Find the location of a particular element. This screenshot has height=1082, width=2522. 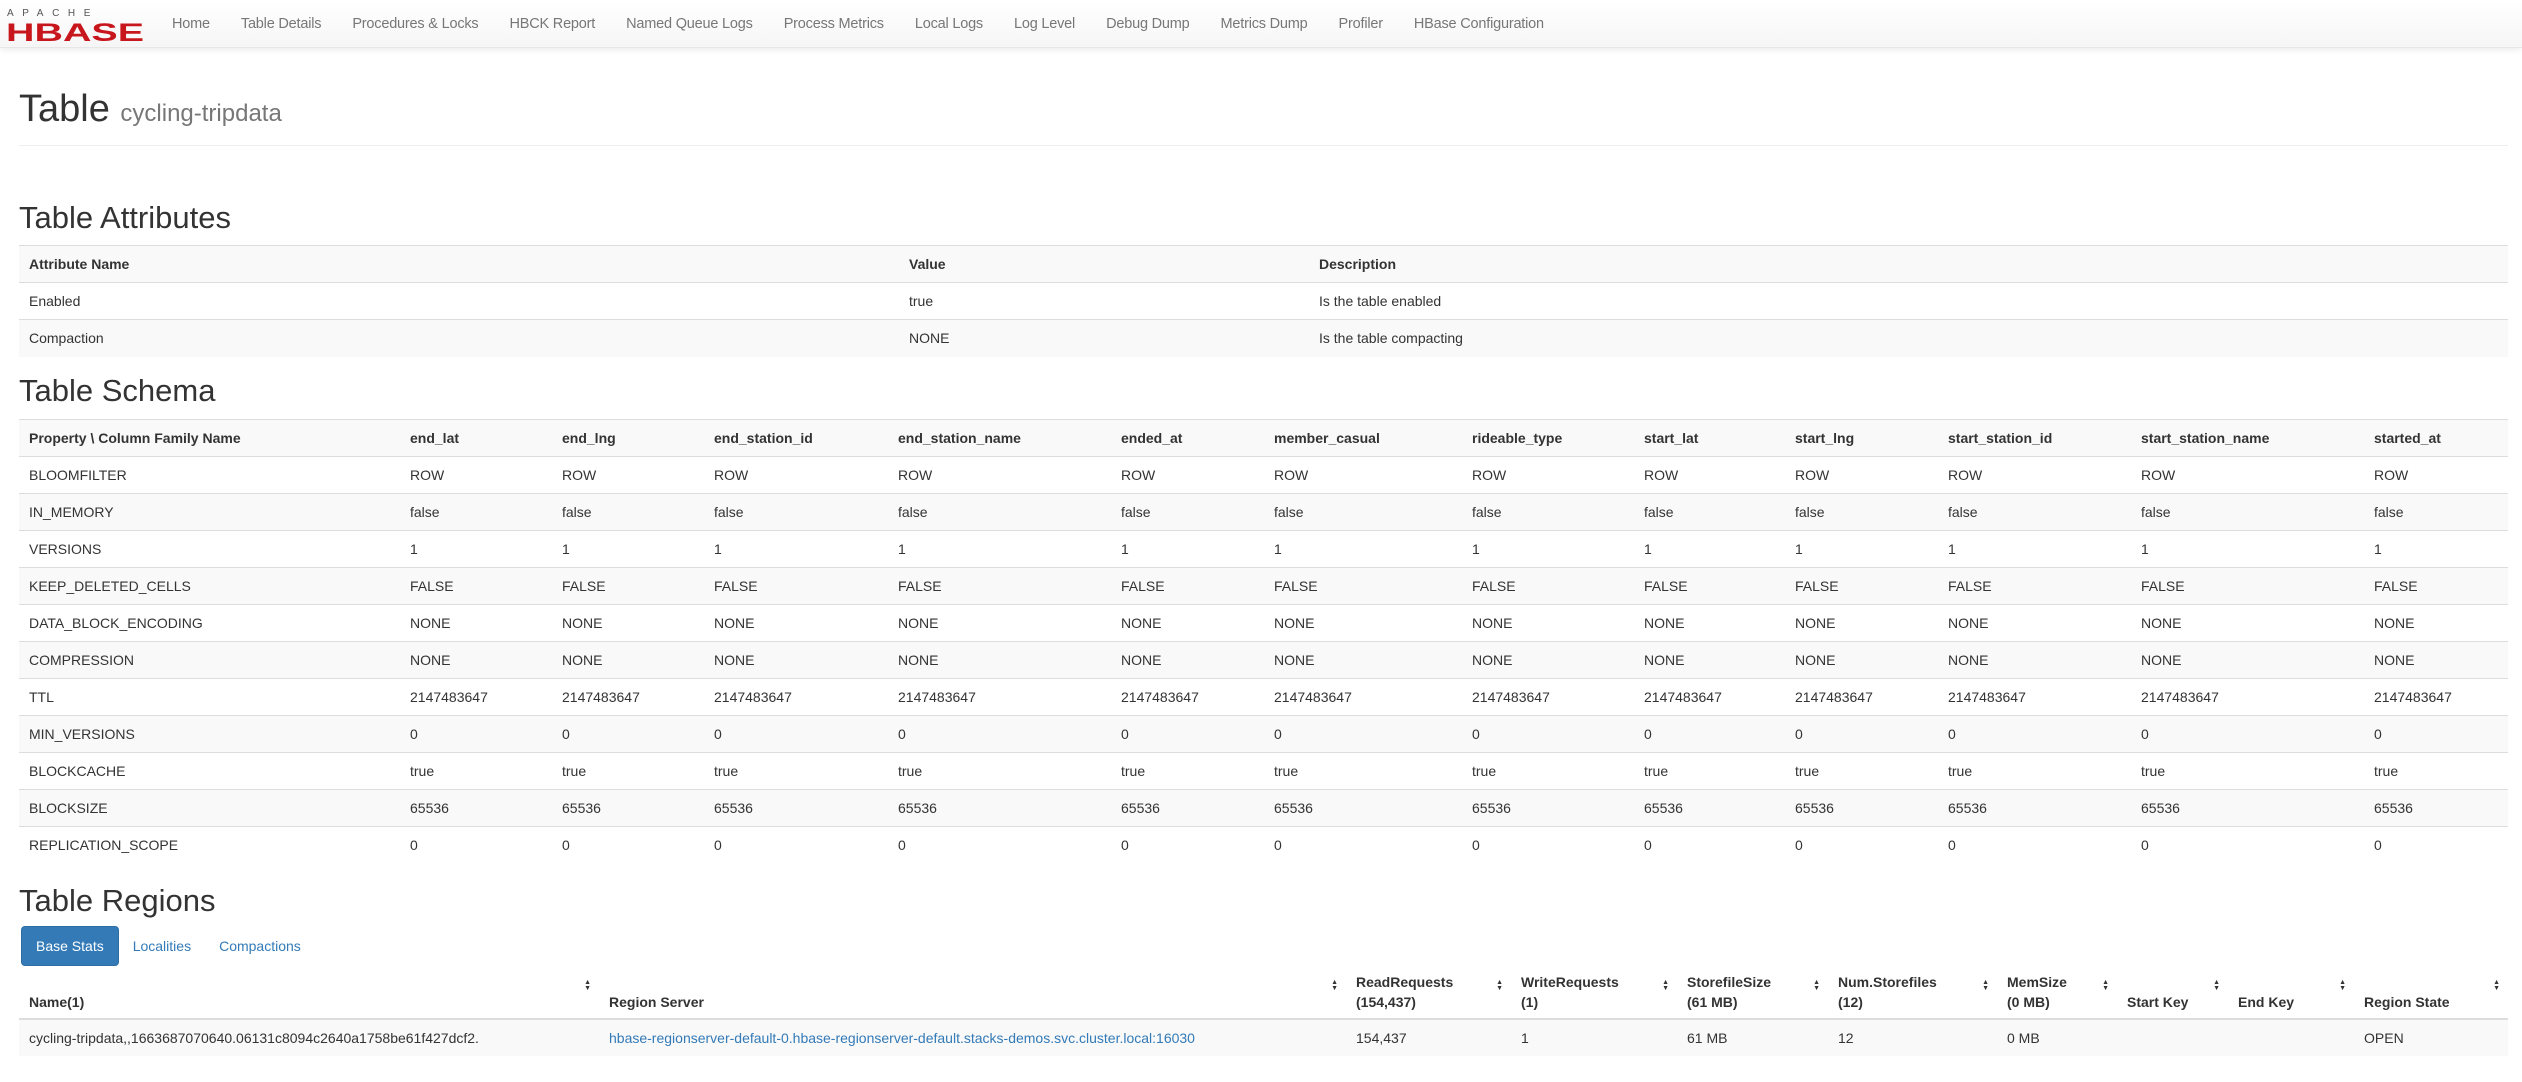

column-header: end_station_name is located at coordinates (999, 438).